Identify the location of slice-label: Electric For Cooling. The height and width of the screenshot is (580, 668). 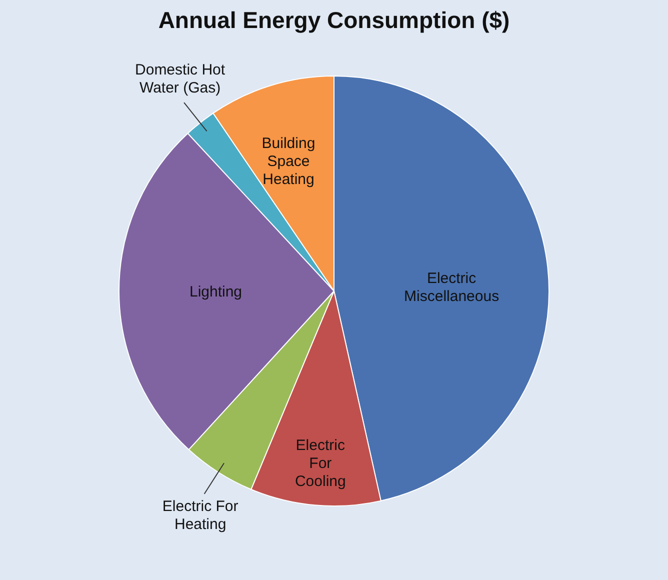
(320, 463).